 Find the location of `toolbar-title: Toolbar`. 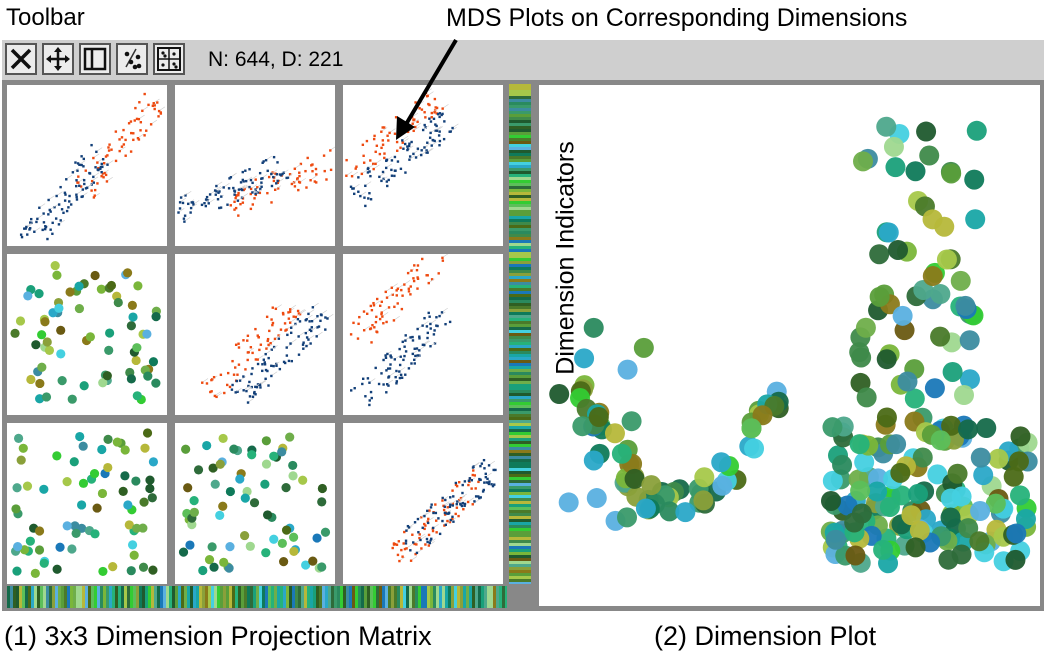

toolbar-title: Toolbar is located at coordinates (45, 17).